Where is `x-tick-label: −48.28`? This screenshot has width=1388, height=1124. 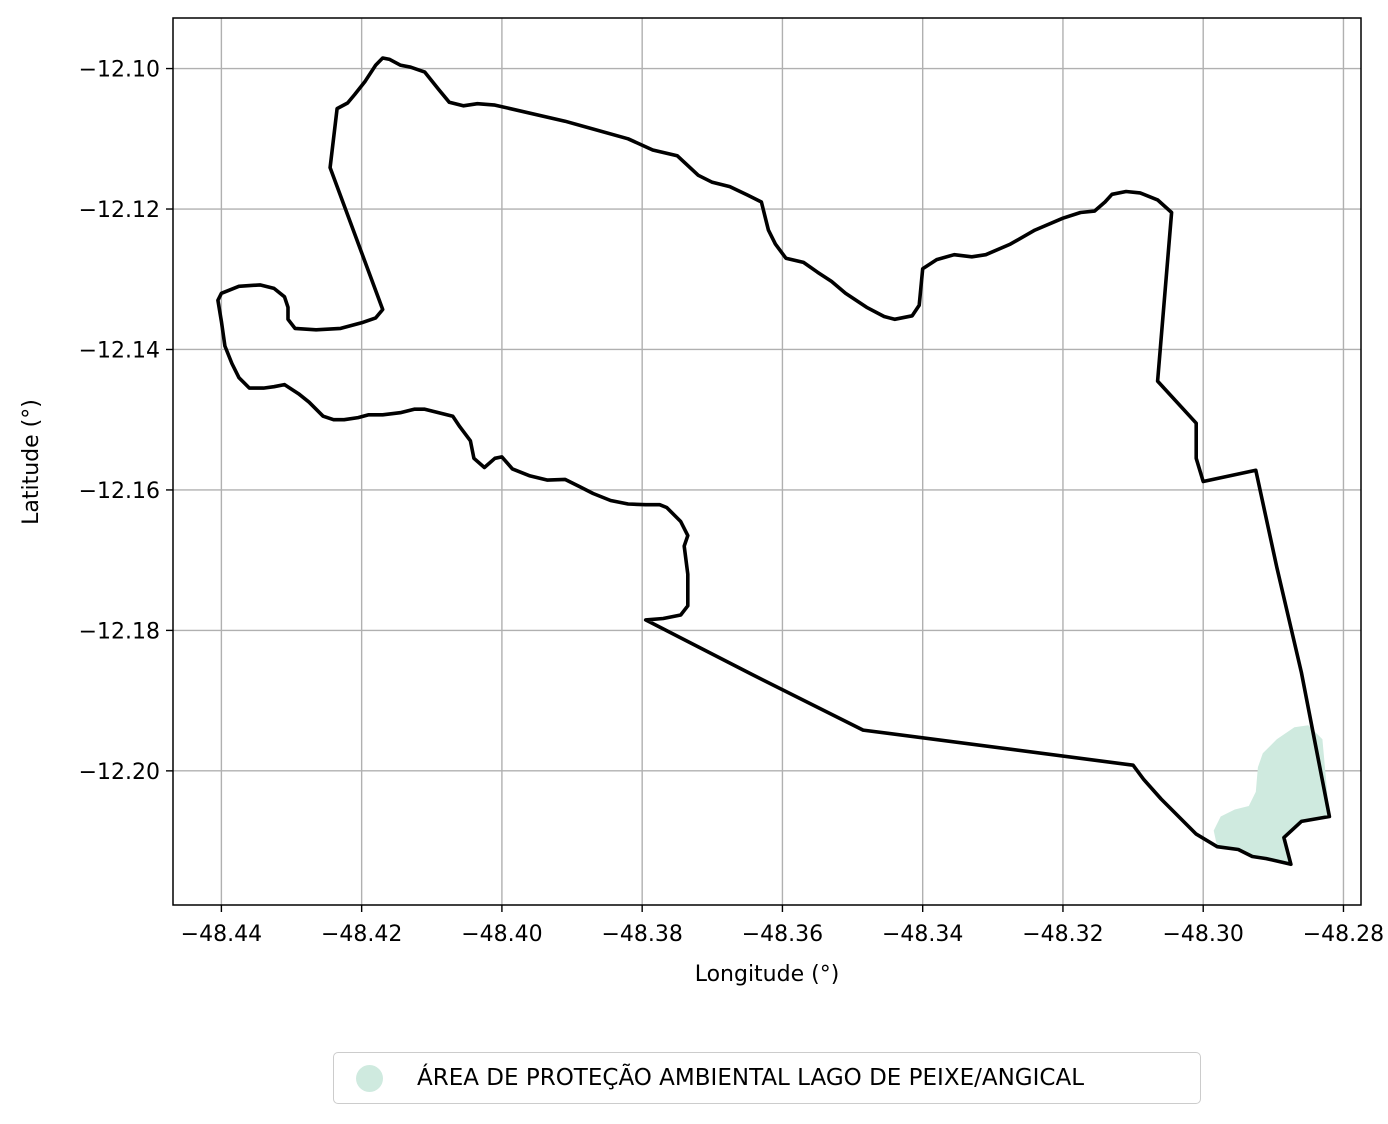
x-tick-label: −48.28 is located at coordinates (1343, 934).